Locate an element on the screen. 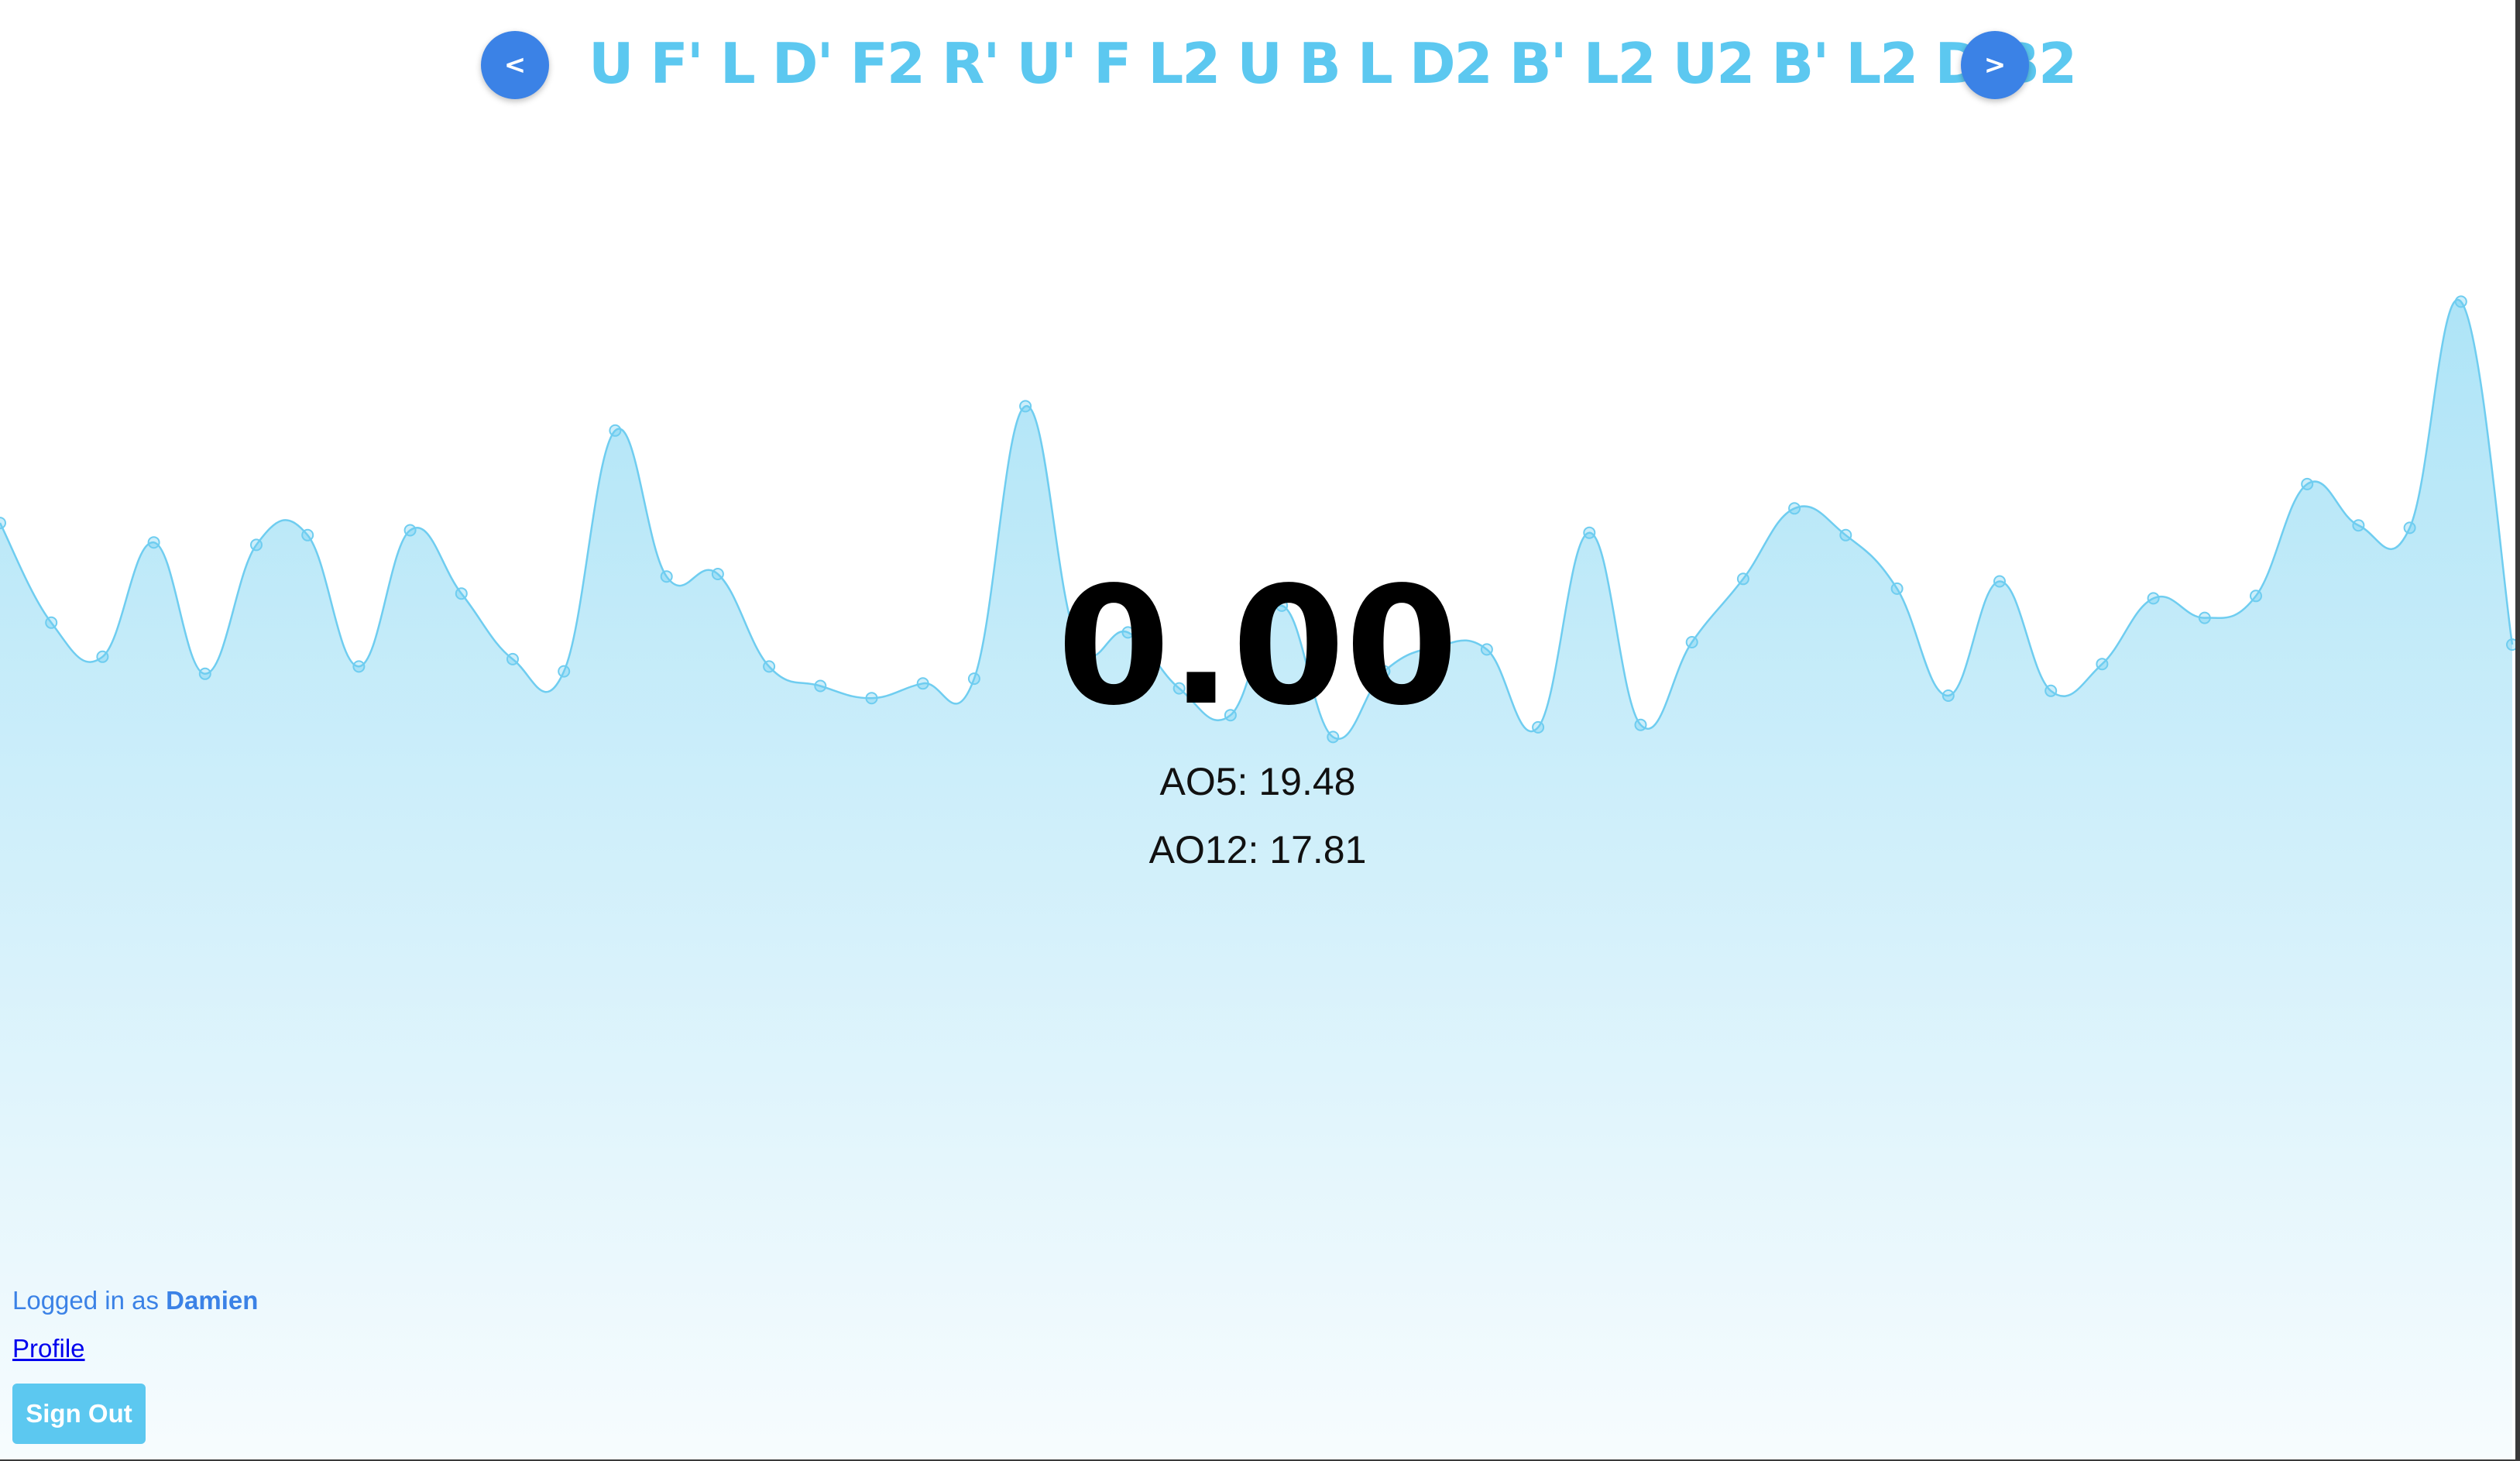 The height and width of the screenshot is (1461, 2520). logged-in-prefix: Logged in as is located at coordinates (86, 1300).